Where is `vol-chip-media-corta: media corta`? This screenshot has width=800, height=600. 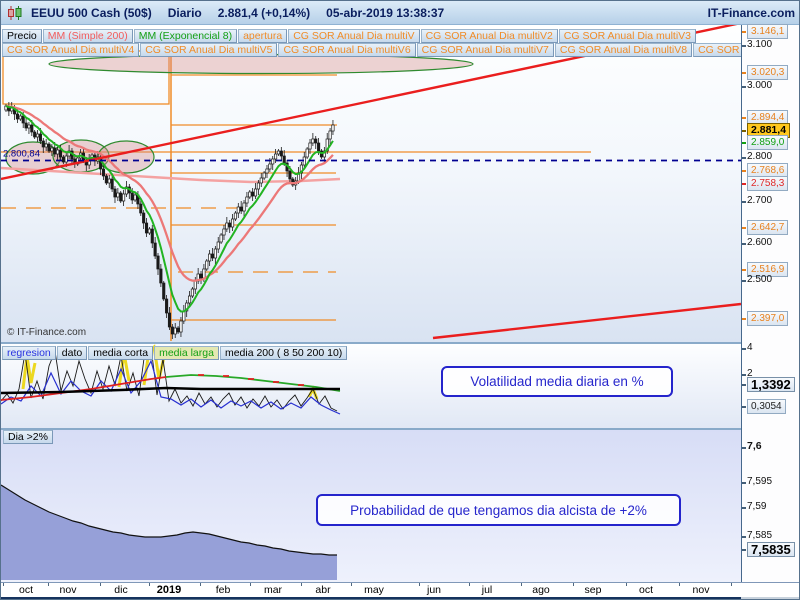 vol-chip-media-corta: media corta is located at coordinates (121, 353).